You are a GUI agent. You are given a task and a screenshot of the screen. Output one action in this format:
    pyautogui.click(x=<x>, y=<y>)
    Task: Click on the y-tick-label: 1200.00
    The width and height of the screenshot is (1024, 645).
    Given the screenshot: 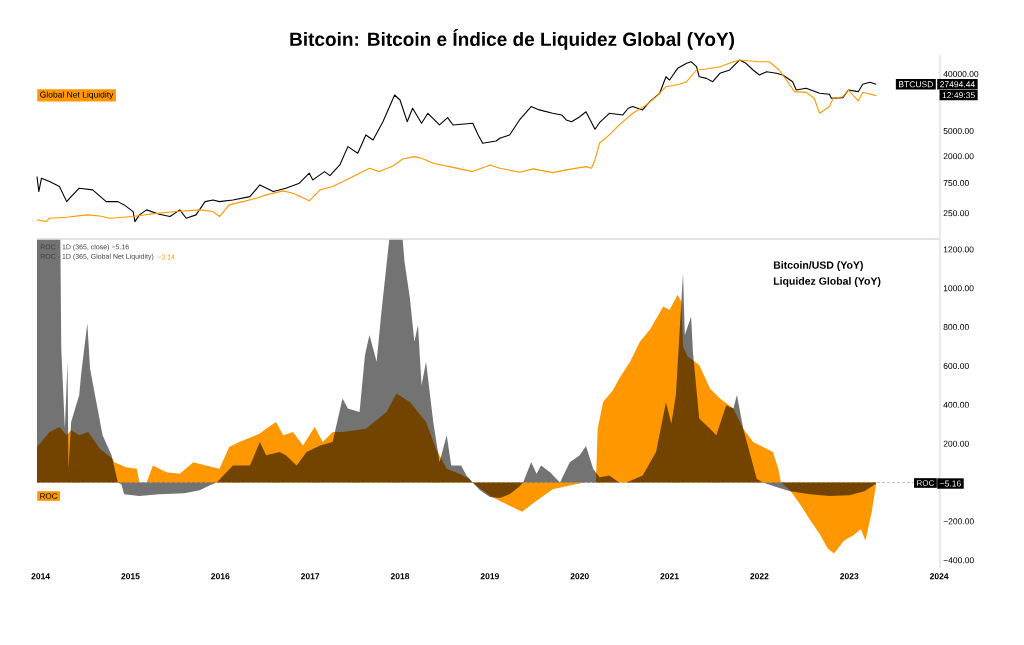 What is the action you would take?
    pyautogui.click(x=958, y=249)
    